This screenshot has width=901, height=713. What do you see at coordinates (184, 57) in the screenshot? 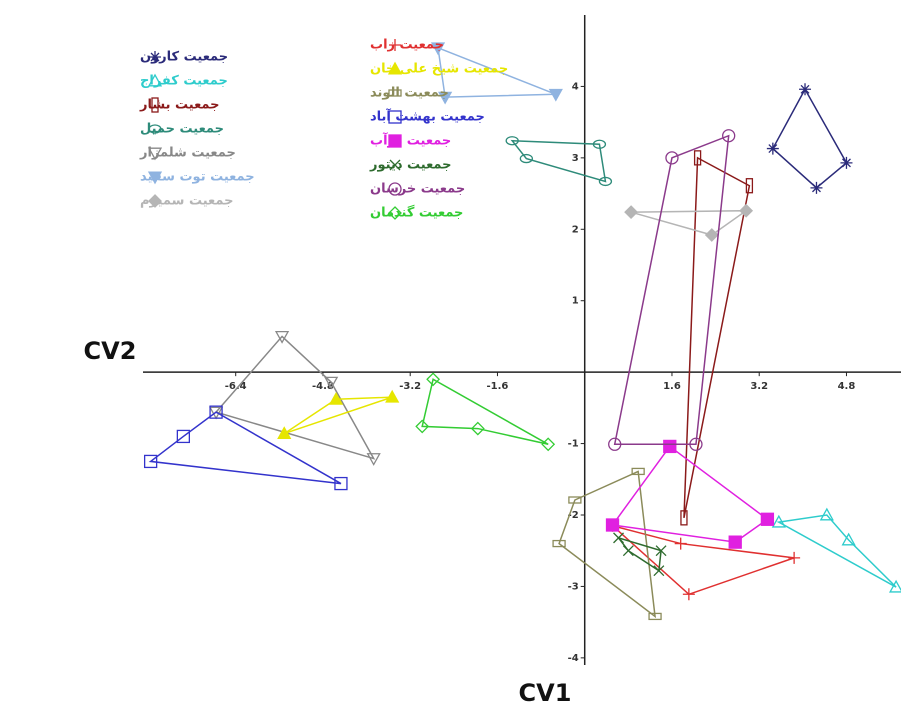
I see `legend-label: جمعیت کارون` at bounding box center [184, 57].